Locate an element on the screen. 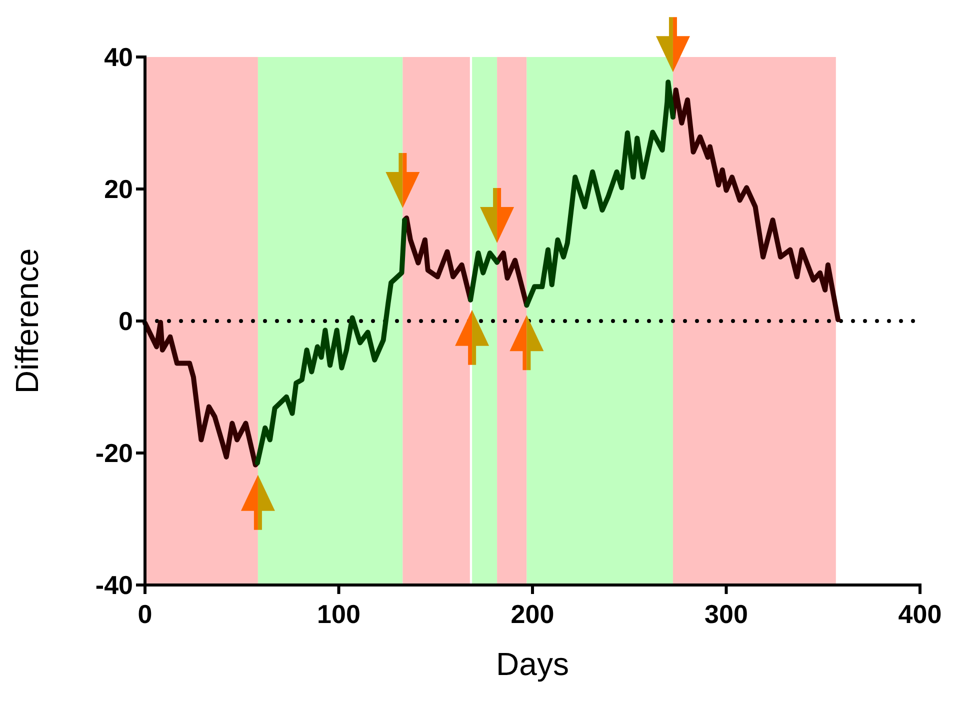  y-tick-label: 0 is located at coordinates (125, 321).